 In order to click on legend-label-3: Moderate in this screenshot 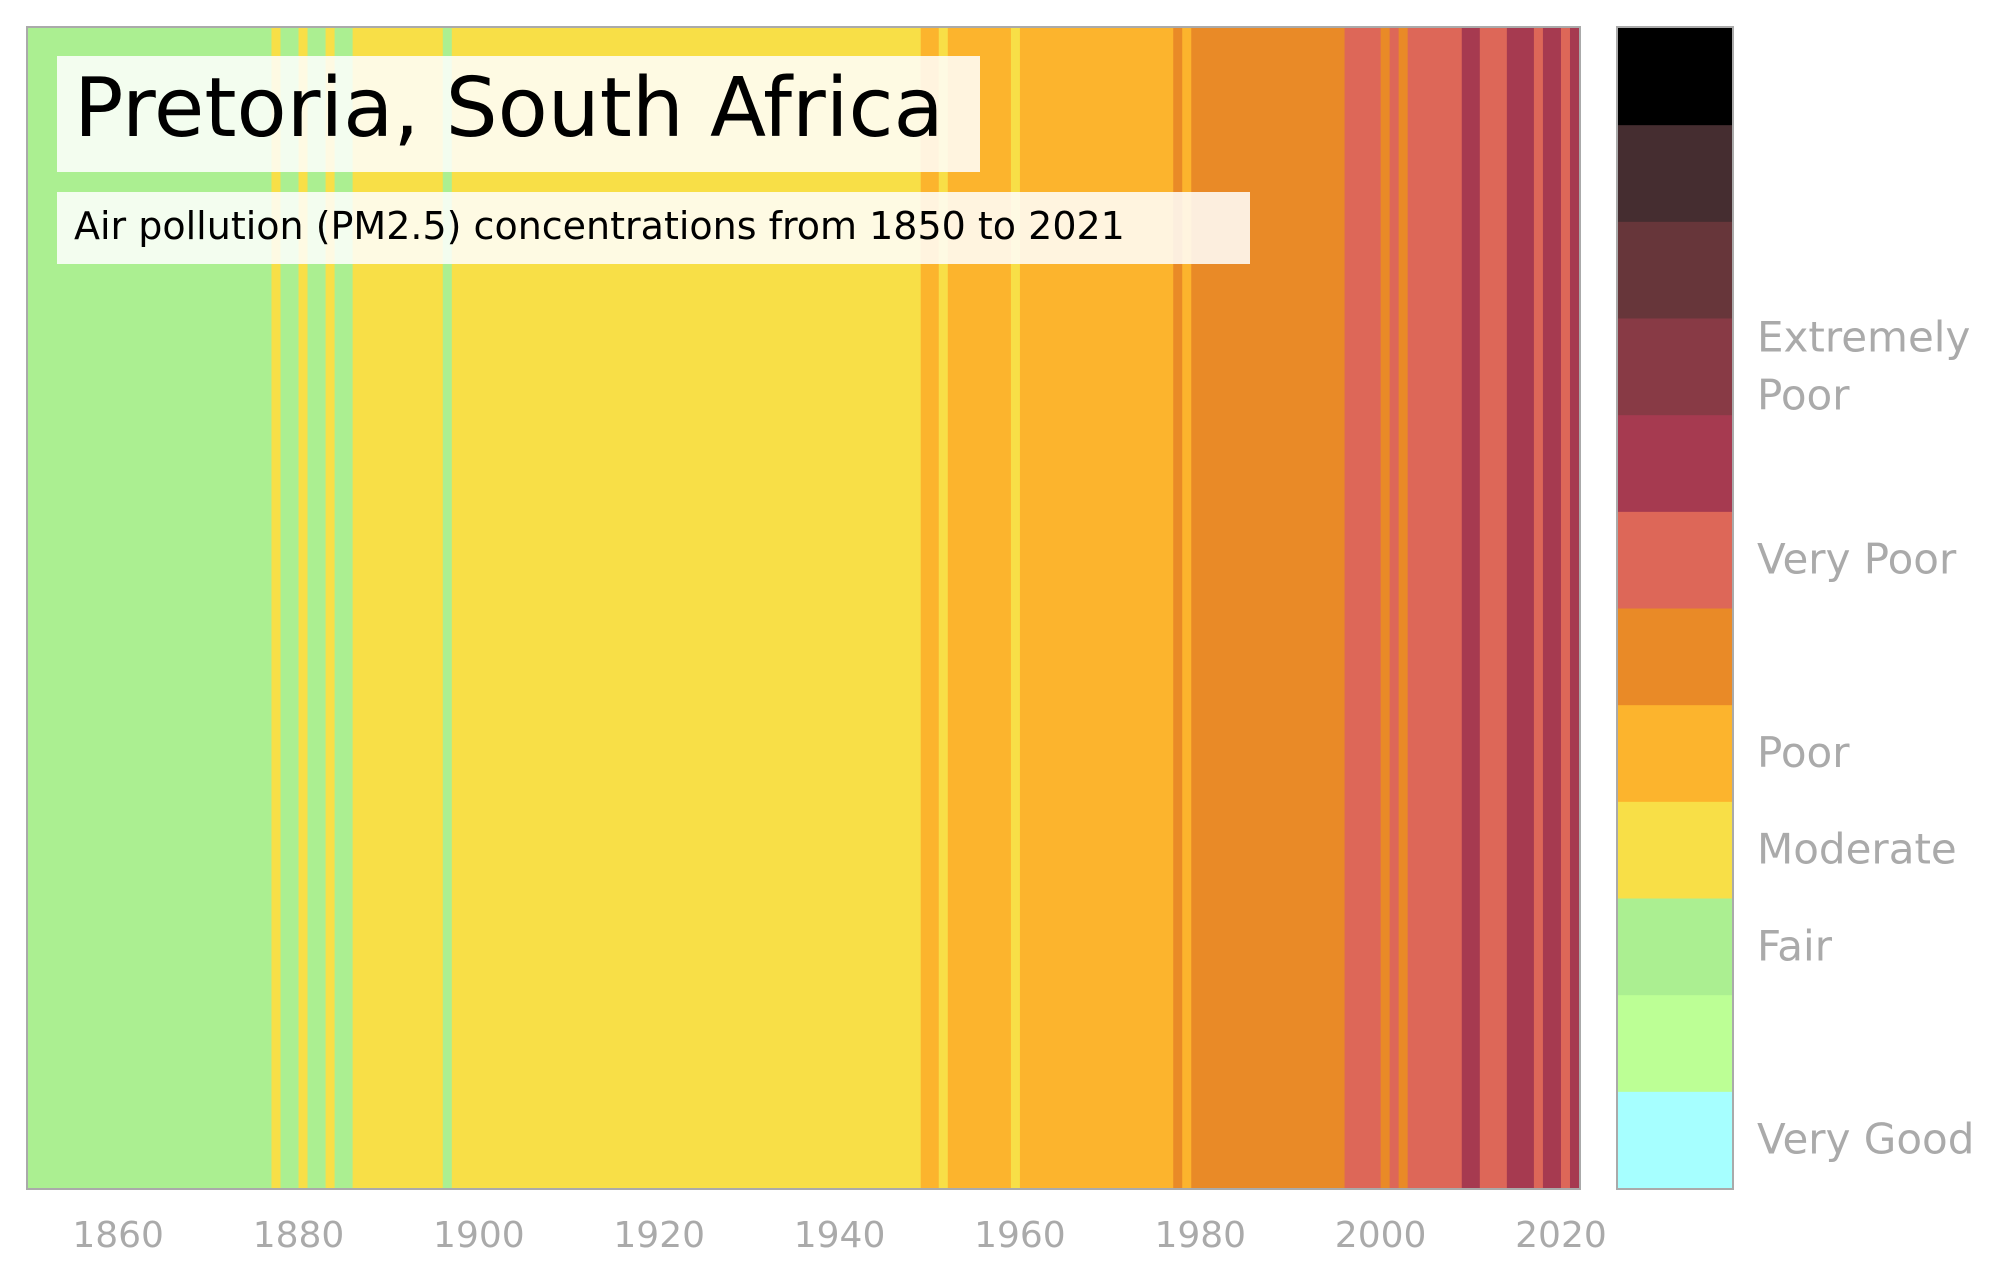, I will do `click(1857, 849)`.